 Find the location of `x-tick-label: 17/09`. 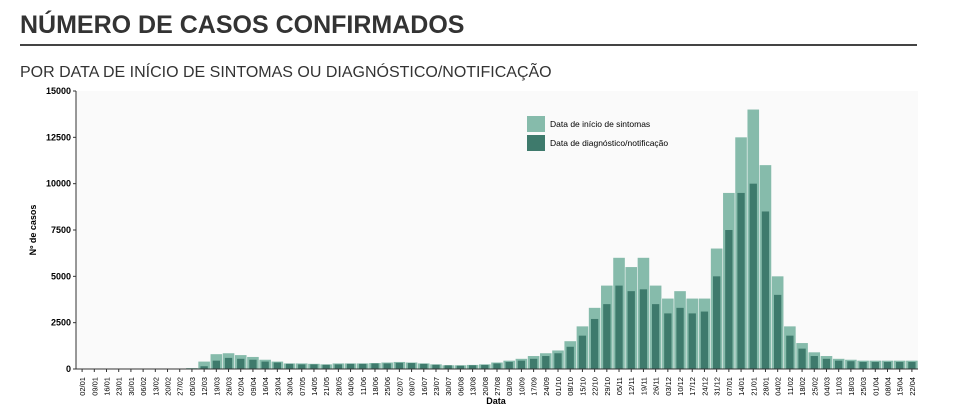

x-tick-label: 17/09 is located at coordinates (534, 386).